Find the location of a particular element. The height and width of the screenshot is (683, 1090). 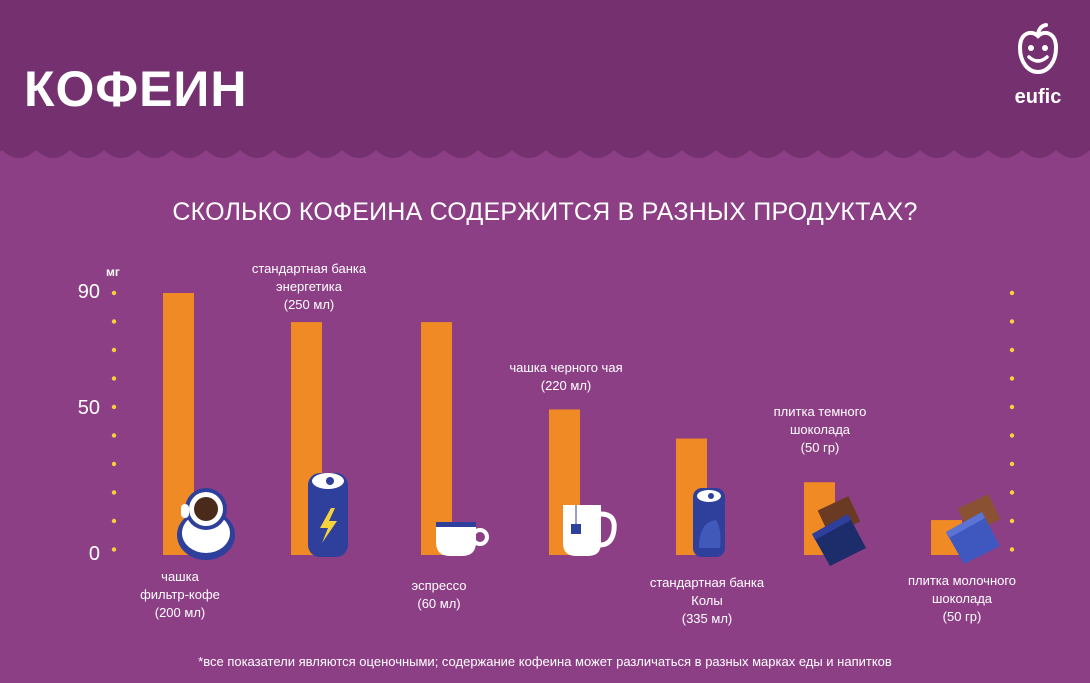

bar-label: плитка молочного шоколада (50 гр) is located at coordinates (962, 599).